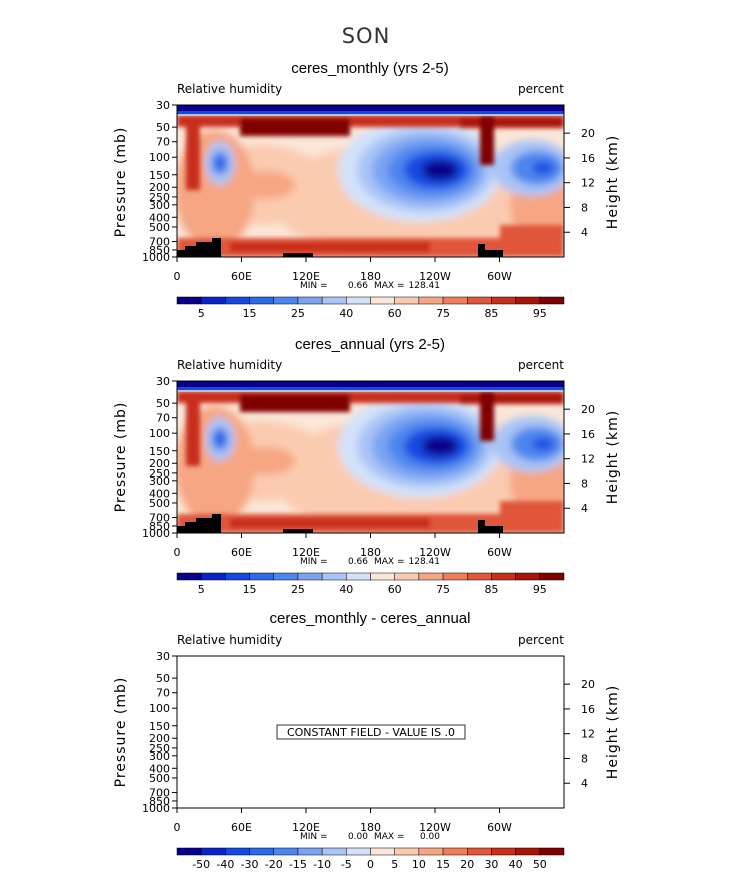 The height and width of the screenshot is (872, 733). Describe the element at coordinates (322, 864) in the screenshot. I see `colorbar-label: -10` at that location.